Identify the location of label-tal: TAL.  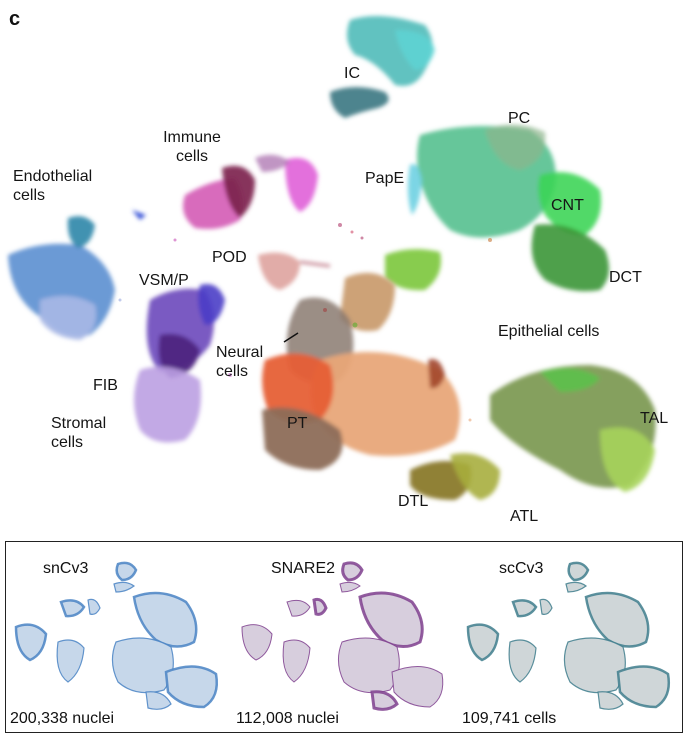
(654, 418).